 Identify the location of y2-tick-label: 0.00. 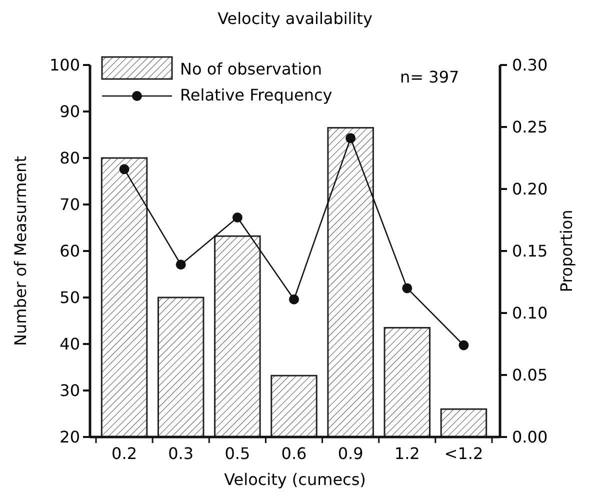
(530, 437).